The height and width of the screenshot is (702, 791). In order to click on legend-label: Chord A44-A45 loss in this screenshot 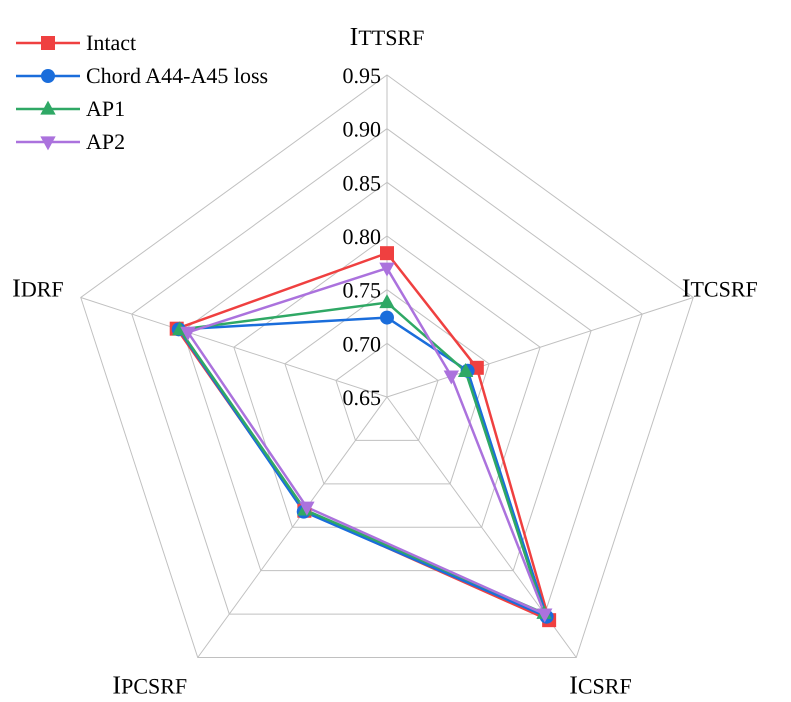, I will do `click(177, 75)`.